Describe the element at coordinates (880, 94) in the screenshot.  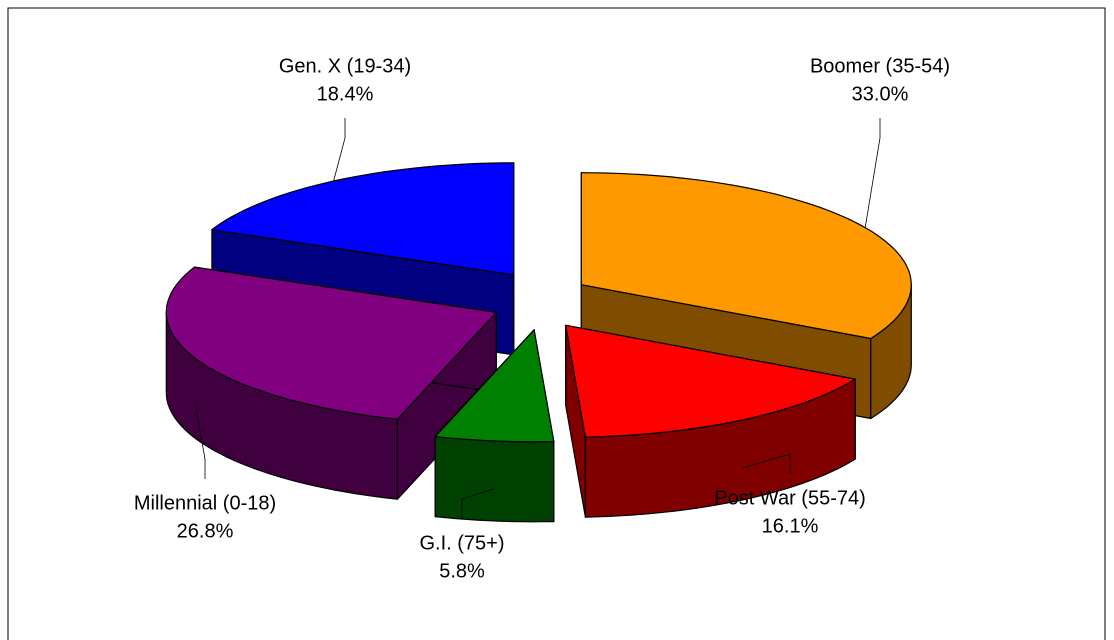
I see `value-label: 33.0%` at that location.